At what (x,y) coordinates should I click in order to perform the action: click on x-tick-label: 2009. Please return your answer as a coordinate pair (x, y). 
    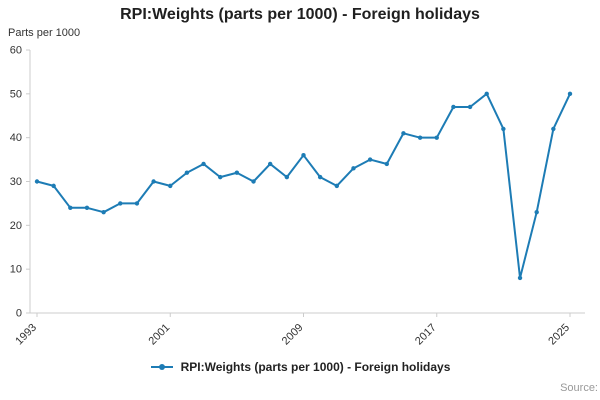
    Looking at the image, I should click on (293, 335).